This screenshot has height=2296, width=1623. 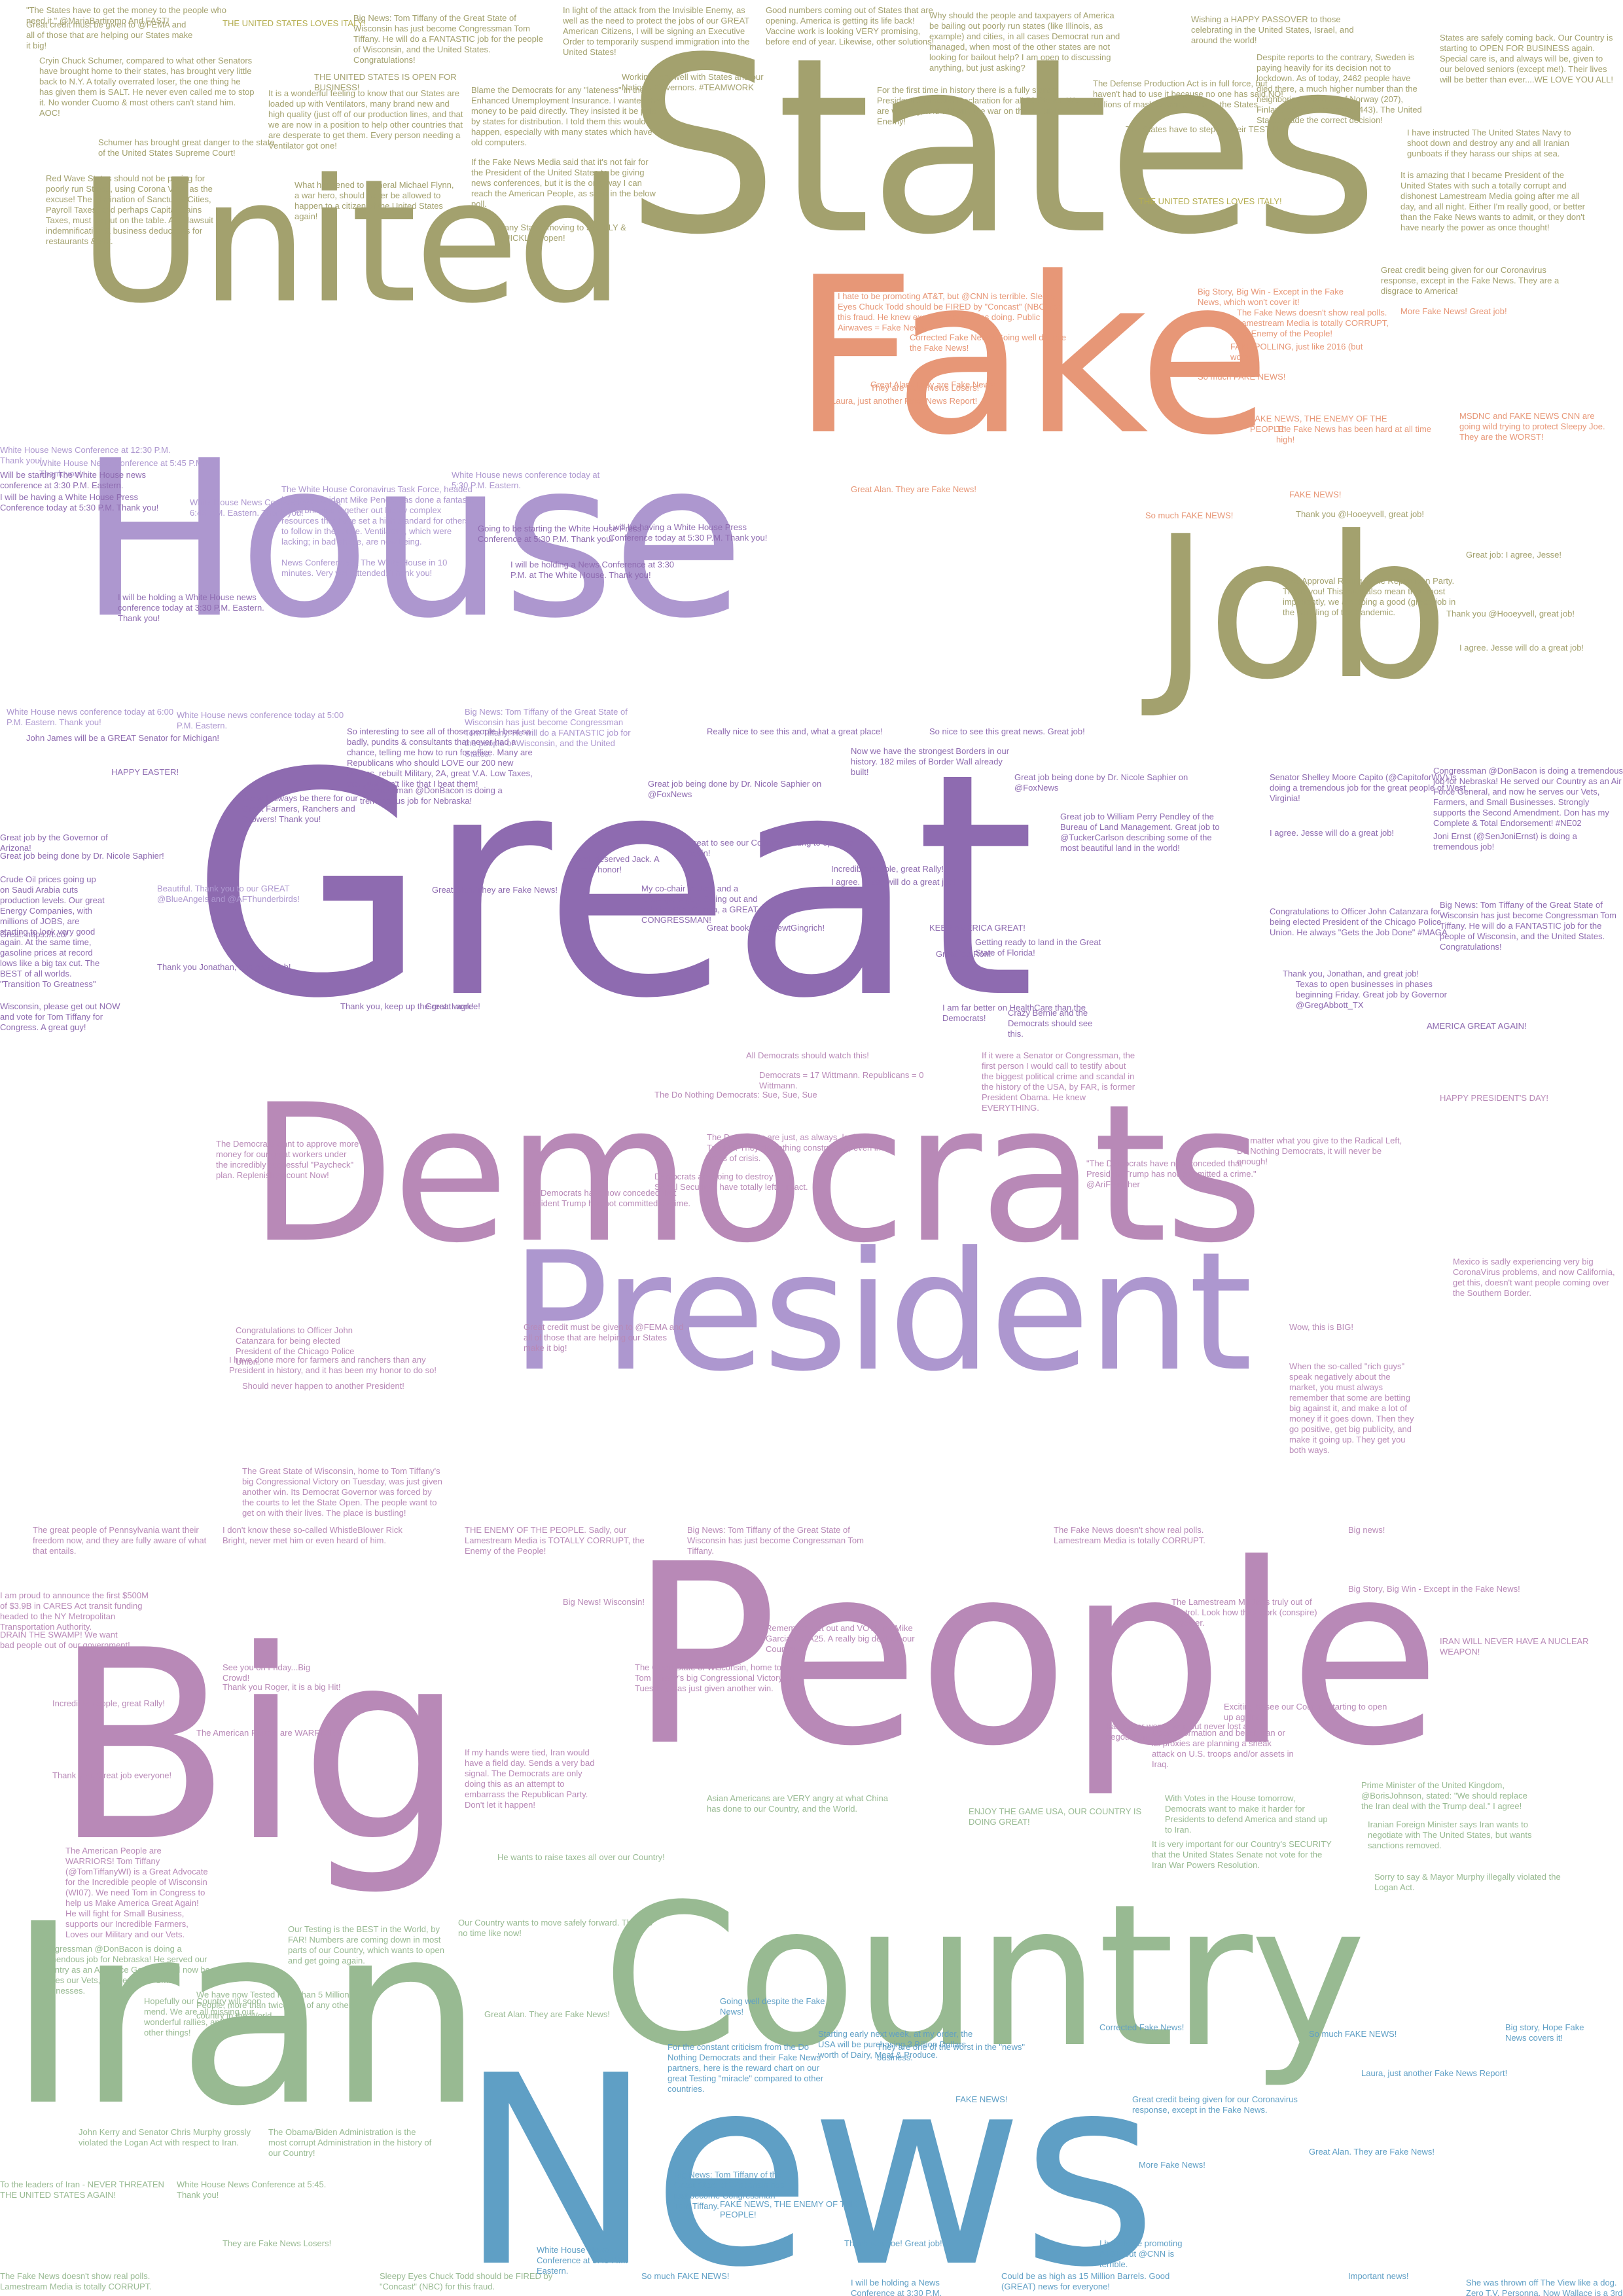 I want to click on tweet: Great book by @NewtGingrich!, so click(x=766, y=928).